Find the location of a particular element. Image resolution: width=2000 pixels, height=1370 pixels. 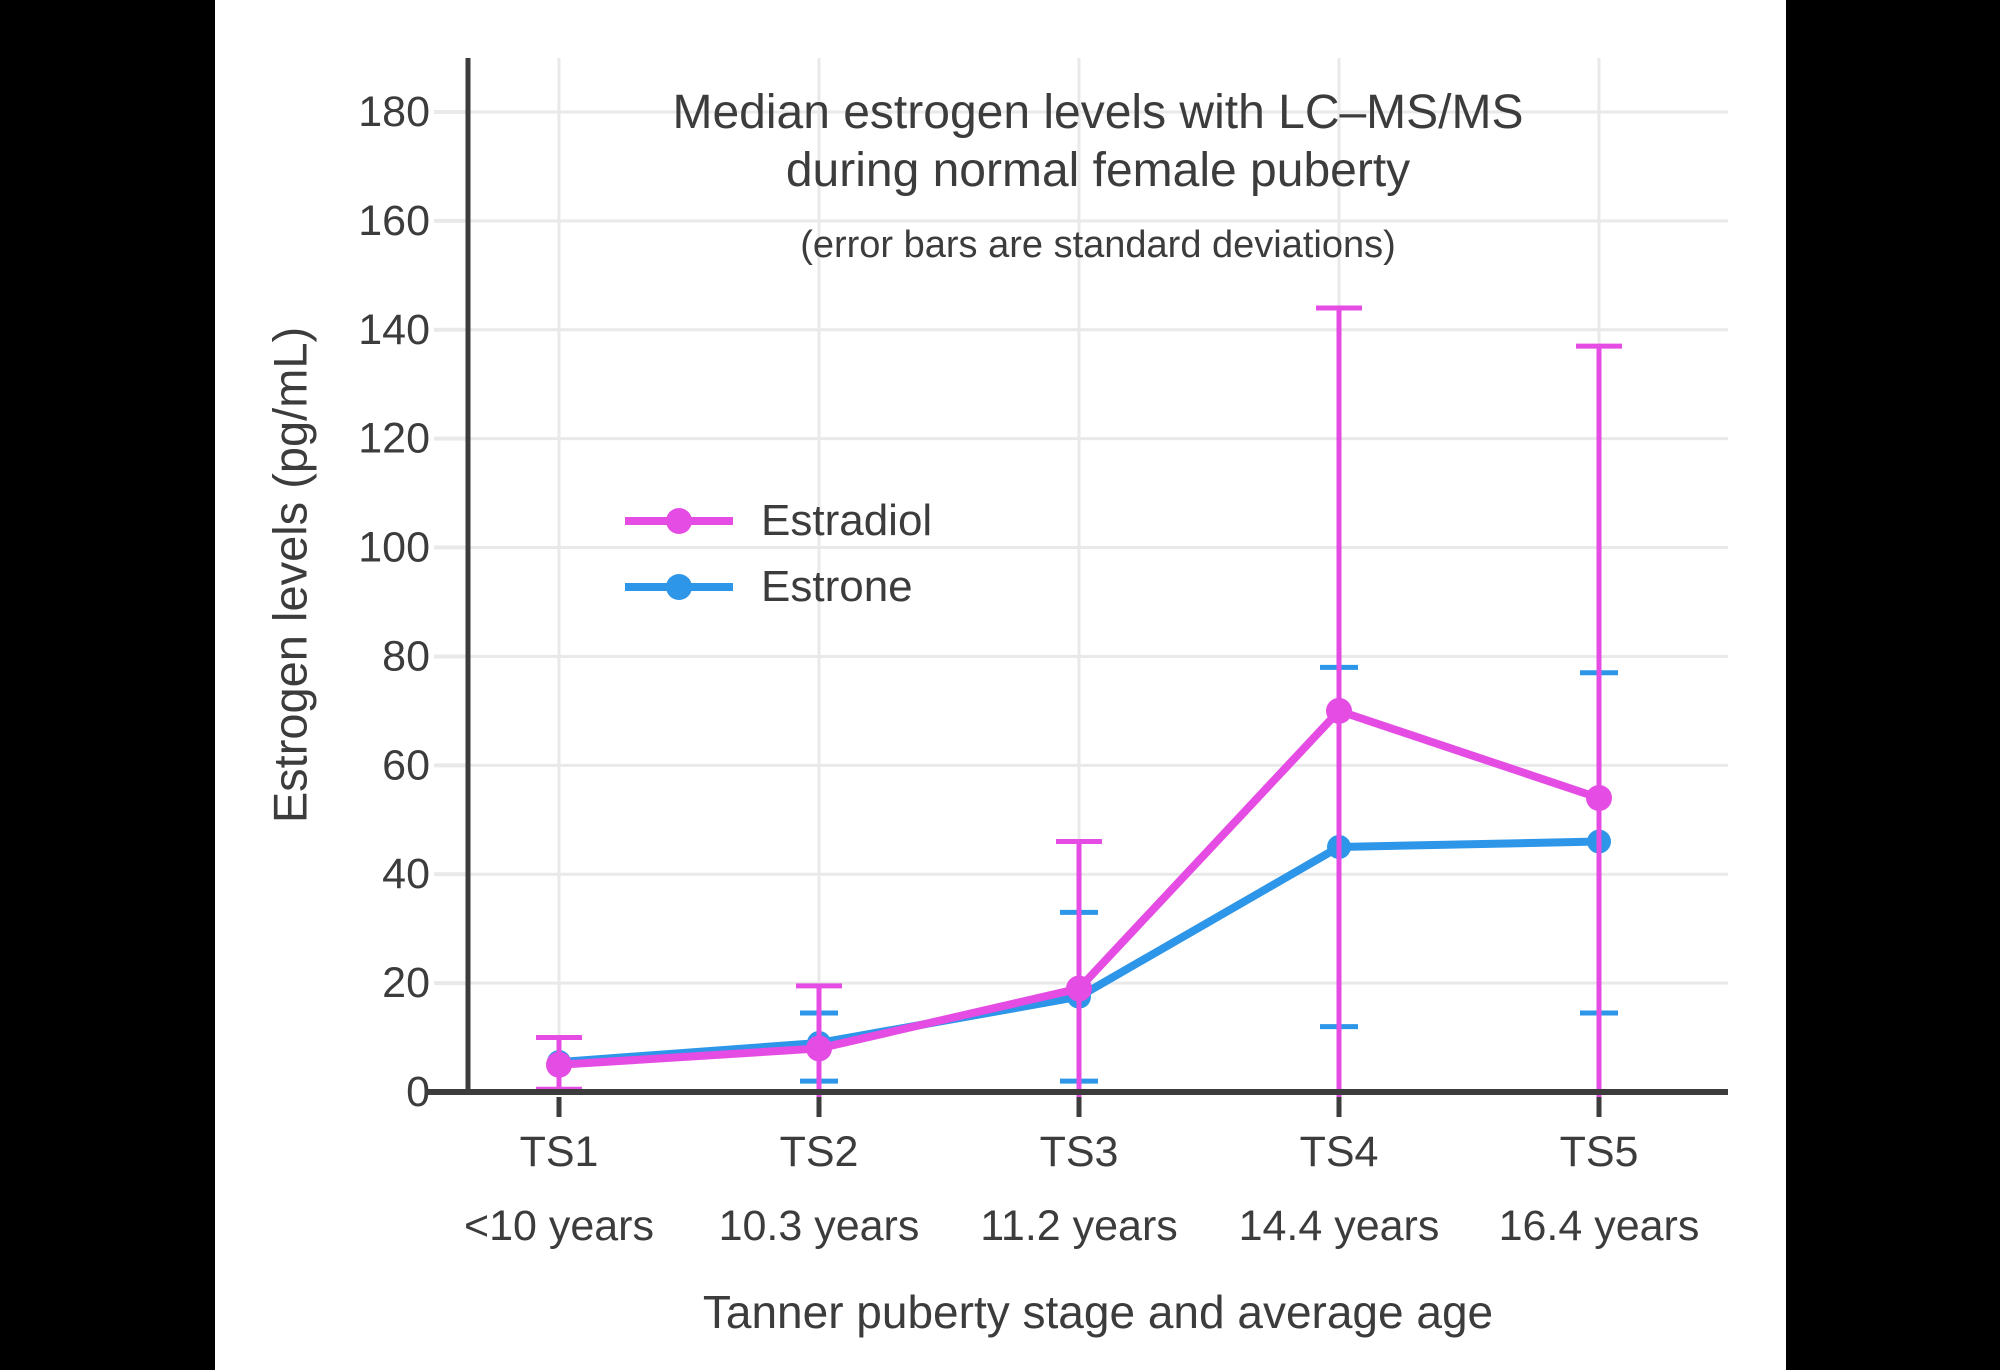

x-age-label: <10 years is located at coordinates (559, 1226).